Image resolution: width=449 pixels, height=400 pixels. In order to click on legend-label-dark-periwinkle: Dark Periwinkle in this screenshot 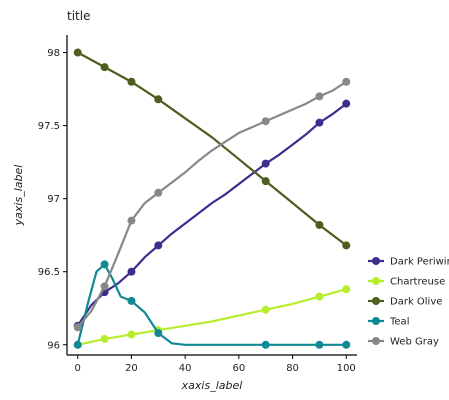, I will do `click(419, 262)`.